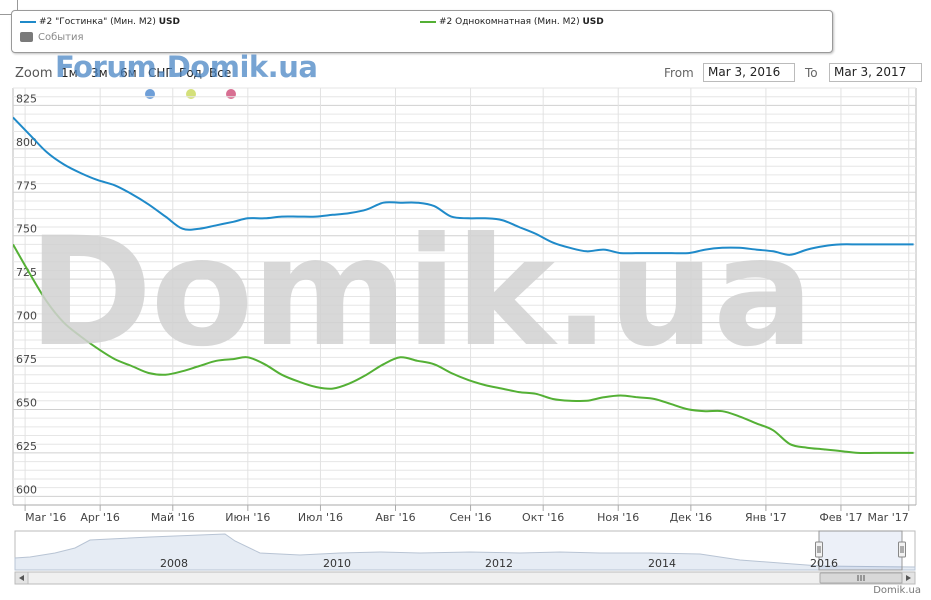  Describe the element at coordinates (766, 517) in the screenshot. I see `x-tick-label: Янв '17` at that location.